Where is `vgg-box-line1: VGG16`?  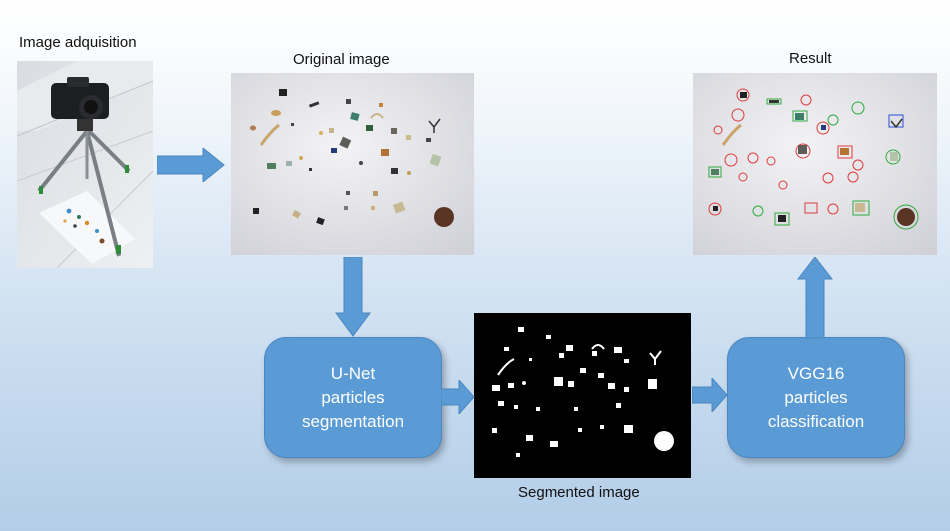 vgg-box-line1: VGG16 is located at coordinates (816, 373).